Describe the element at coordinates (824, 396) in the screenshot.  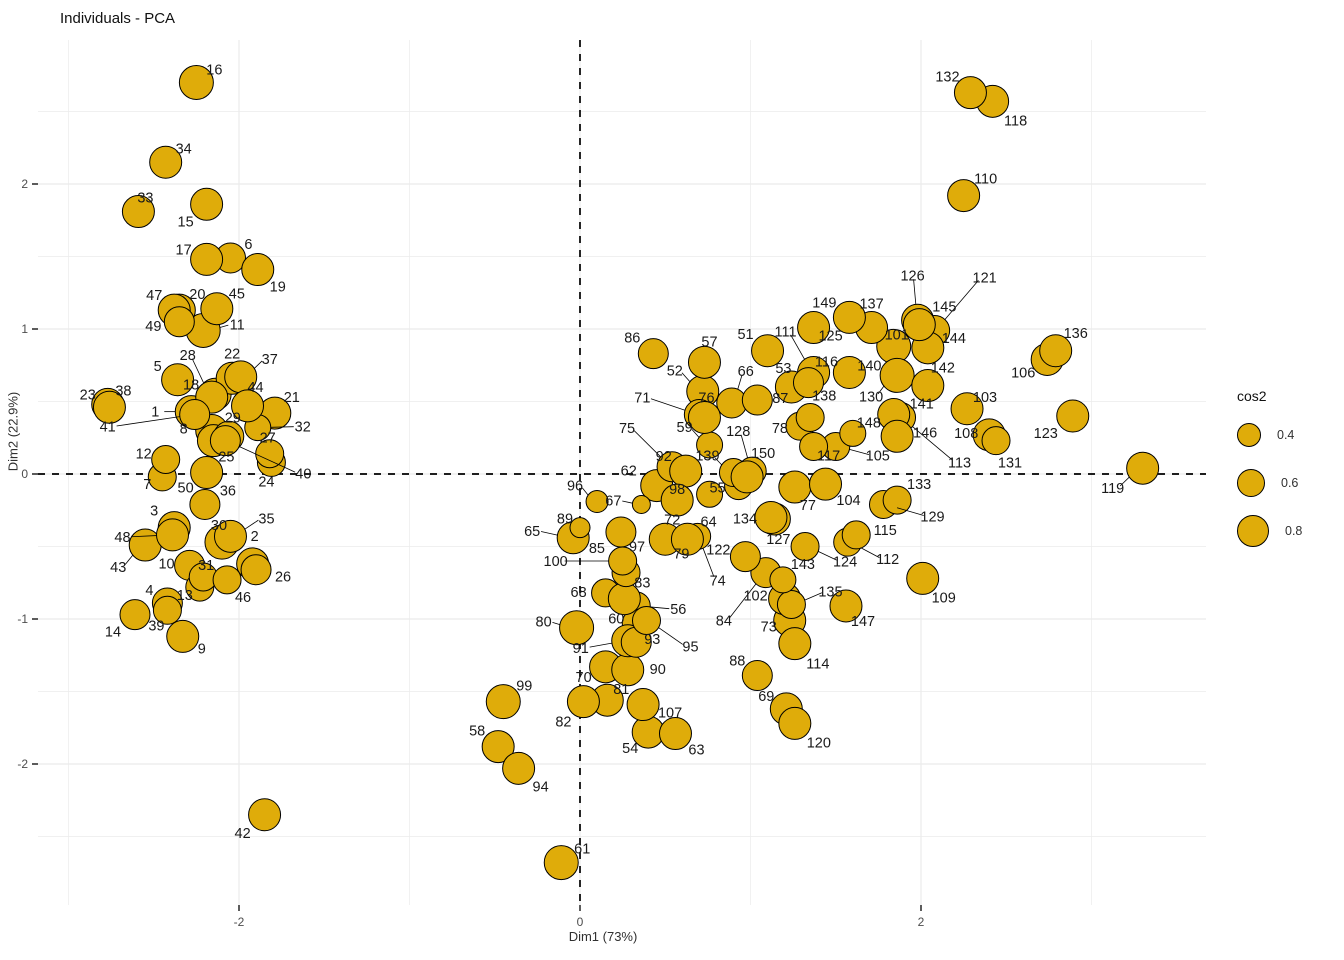
I see `point-label: 138` at that location.